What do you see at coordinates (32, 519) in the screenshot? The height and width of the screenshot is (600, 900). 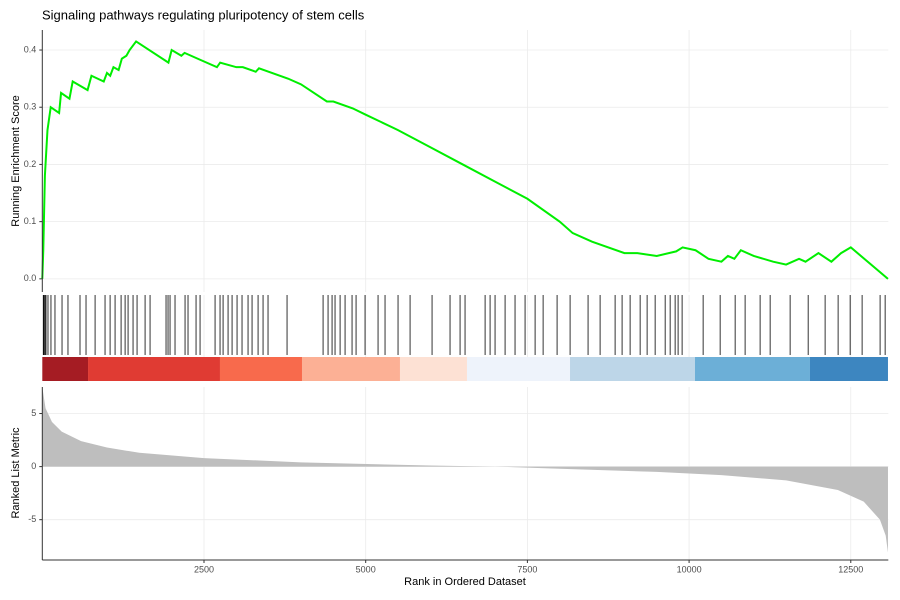 I see `y-tick-label: -5` at bounding box center [32, 519].